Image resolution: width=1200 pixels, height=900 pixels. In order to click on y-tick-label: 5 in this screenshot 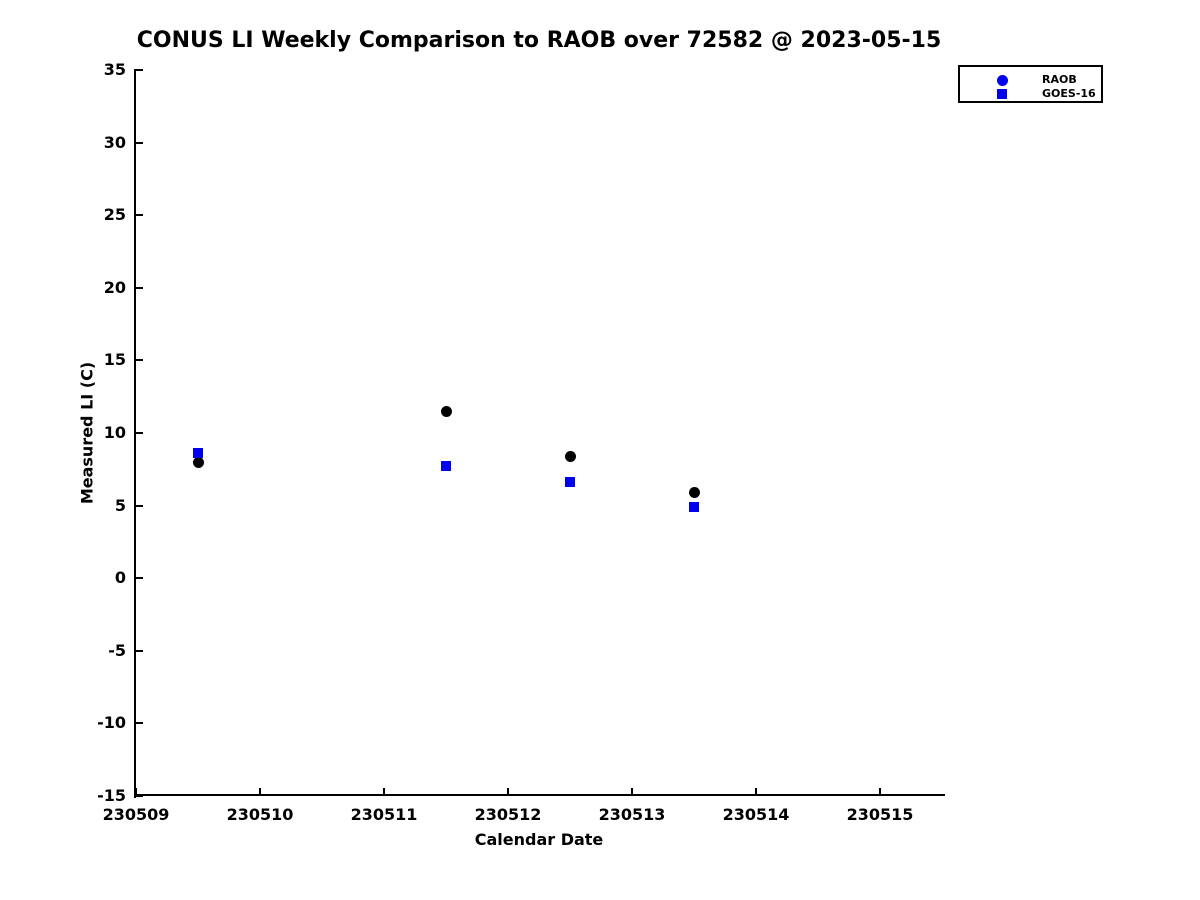, I will do `click(120, 505)`.